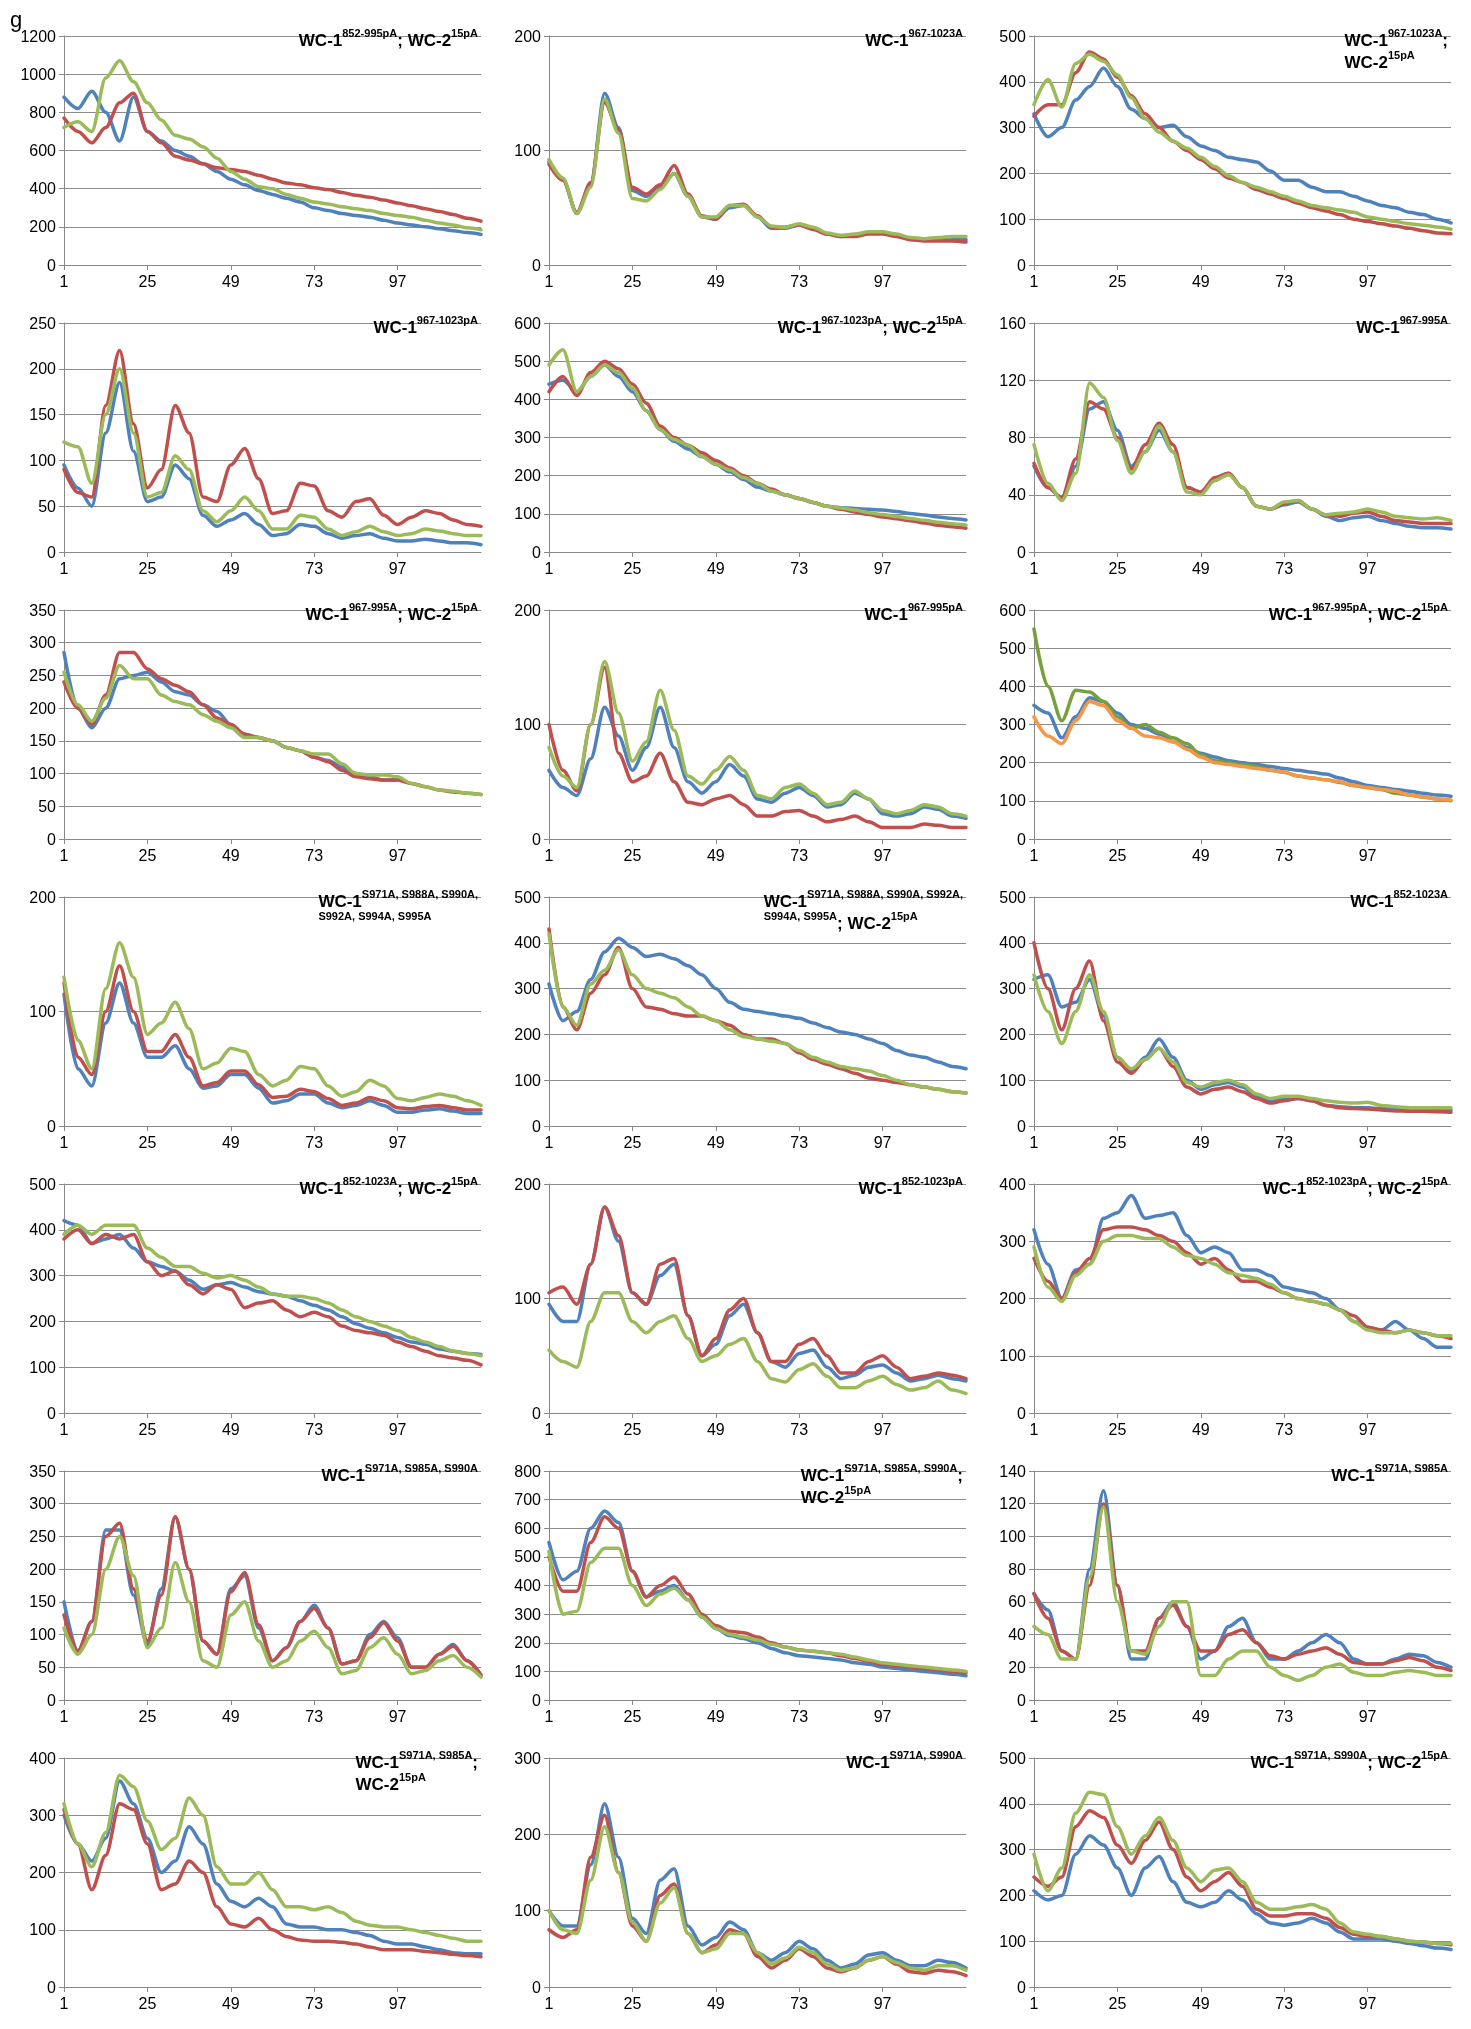 The height and width of the screenshot is (2029, 1471). What do you see at coordinates (43, 112) in the screenshot?
I see `y-tick-label: 800` at bounding box center [43, 112].